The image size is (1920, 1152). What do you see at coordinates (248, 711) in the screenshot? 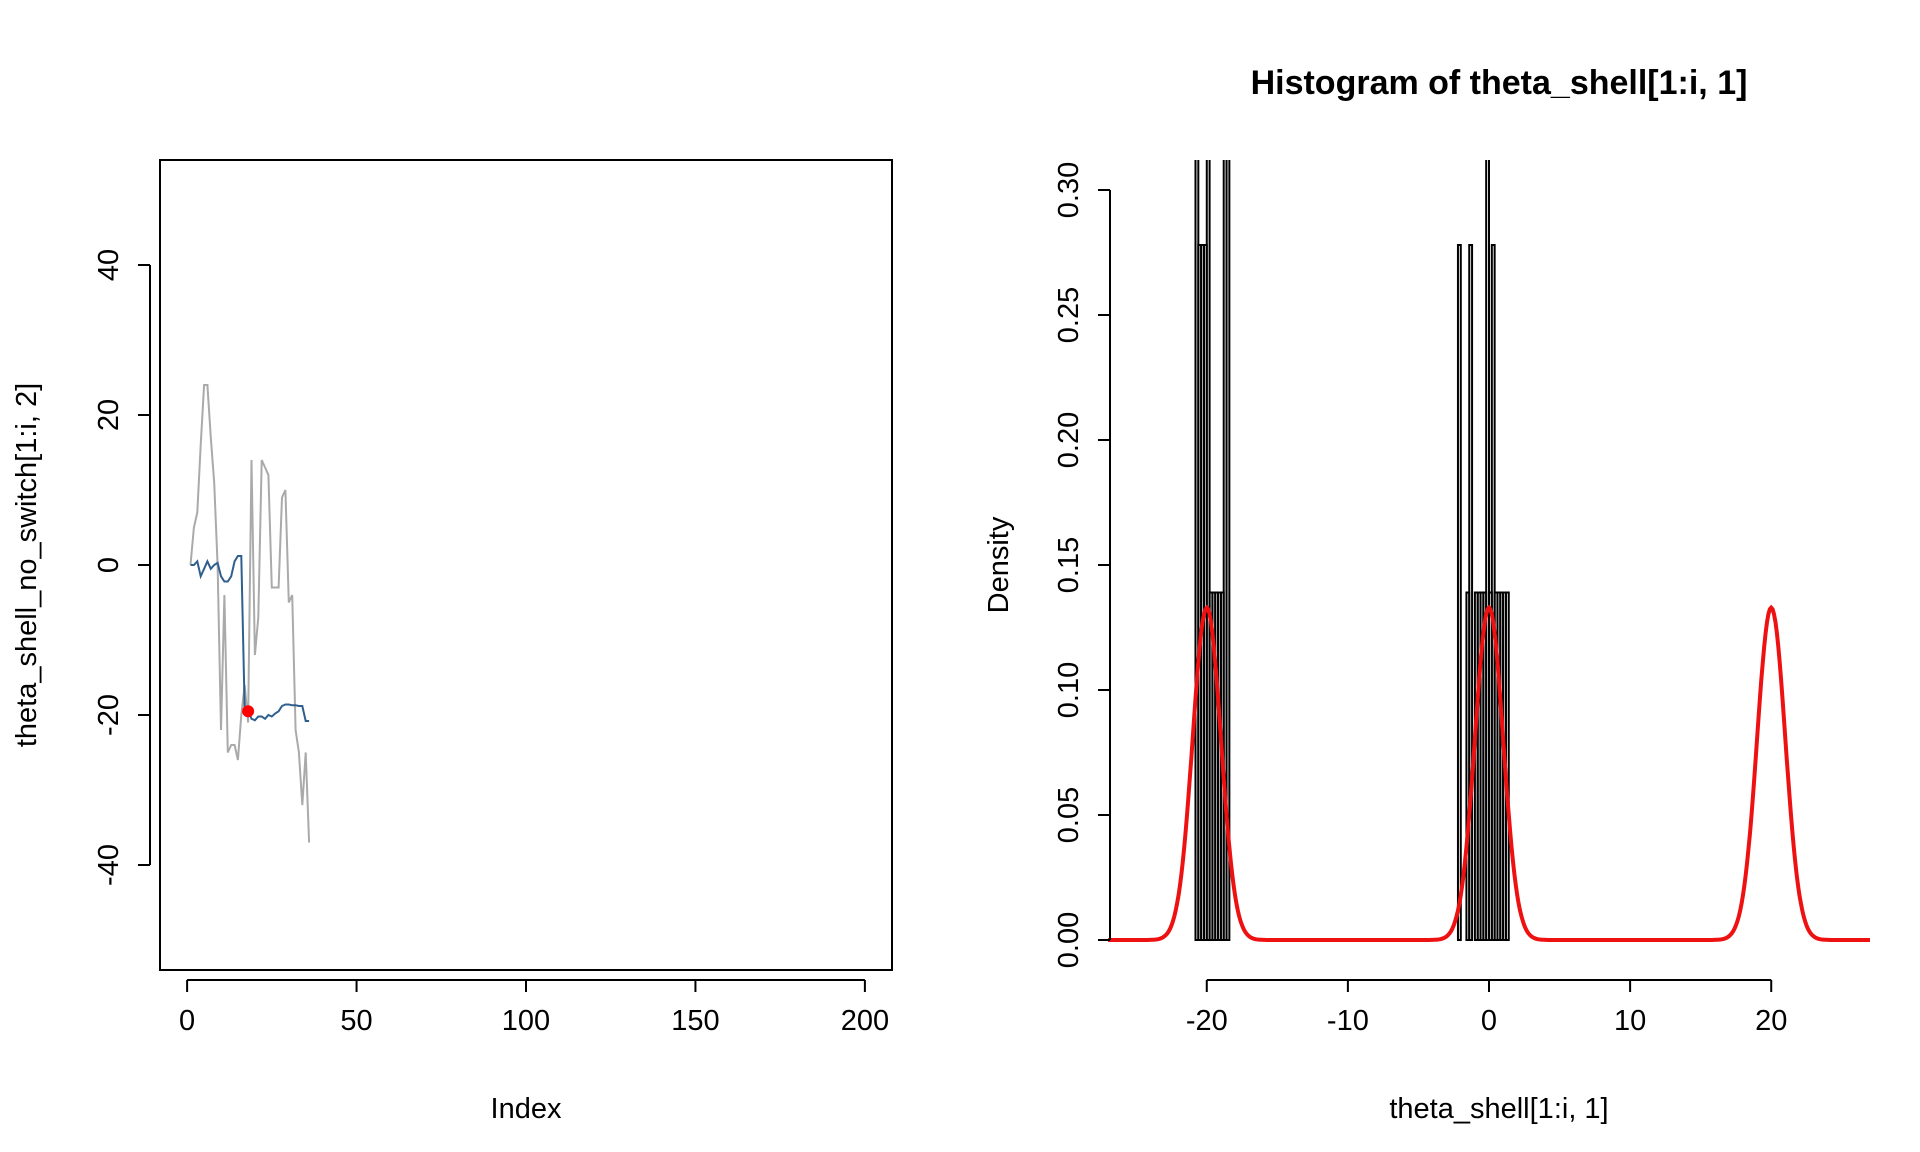
I see `trace-highlight-point` at bounding box center [248, 711].